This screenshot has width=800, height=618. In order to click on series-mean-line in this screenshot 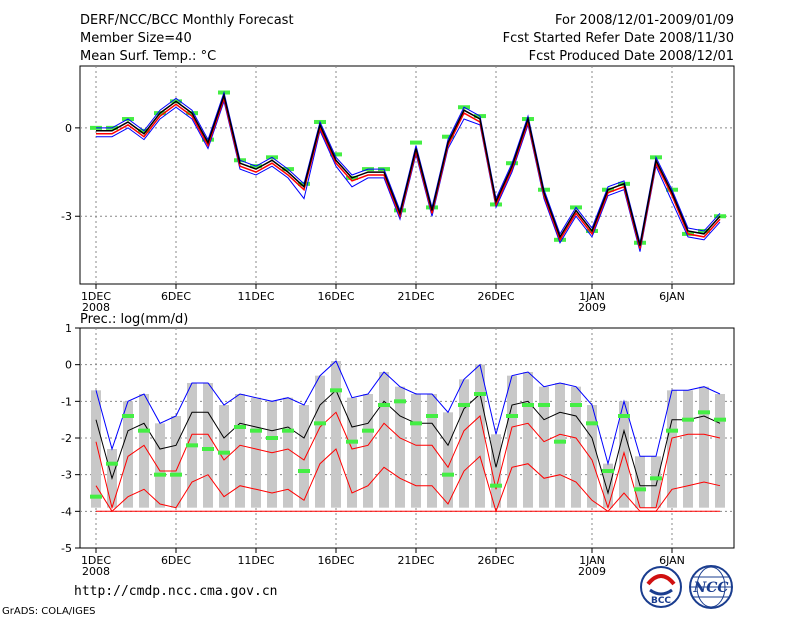, I will do `click(408, 442)`.